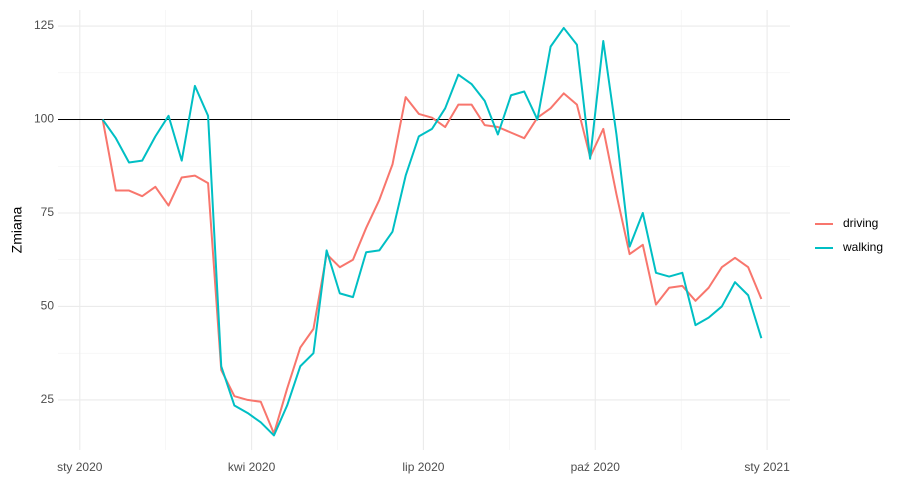 Image resolution: width=900 pixels, height=500 pixels. Describe the element at coordinates (862, 247) in the screenshot. I see `legend-label: walking` at that location.